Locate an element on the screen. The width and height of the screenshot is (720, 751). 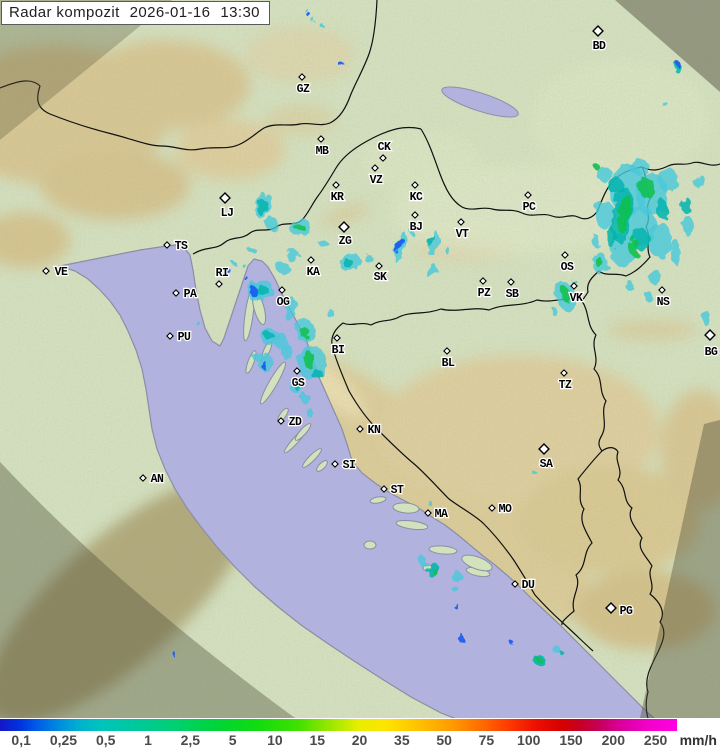
islands is located at coordinates (368, 433).